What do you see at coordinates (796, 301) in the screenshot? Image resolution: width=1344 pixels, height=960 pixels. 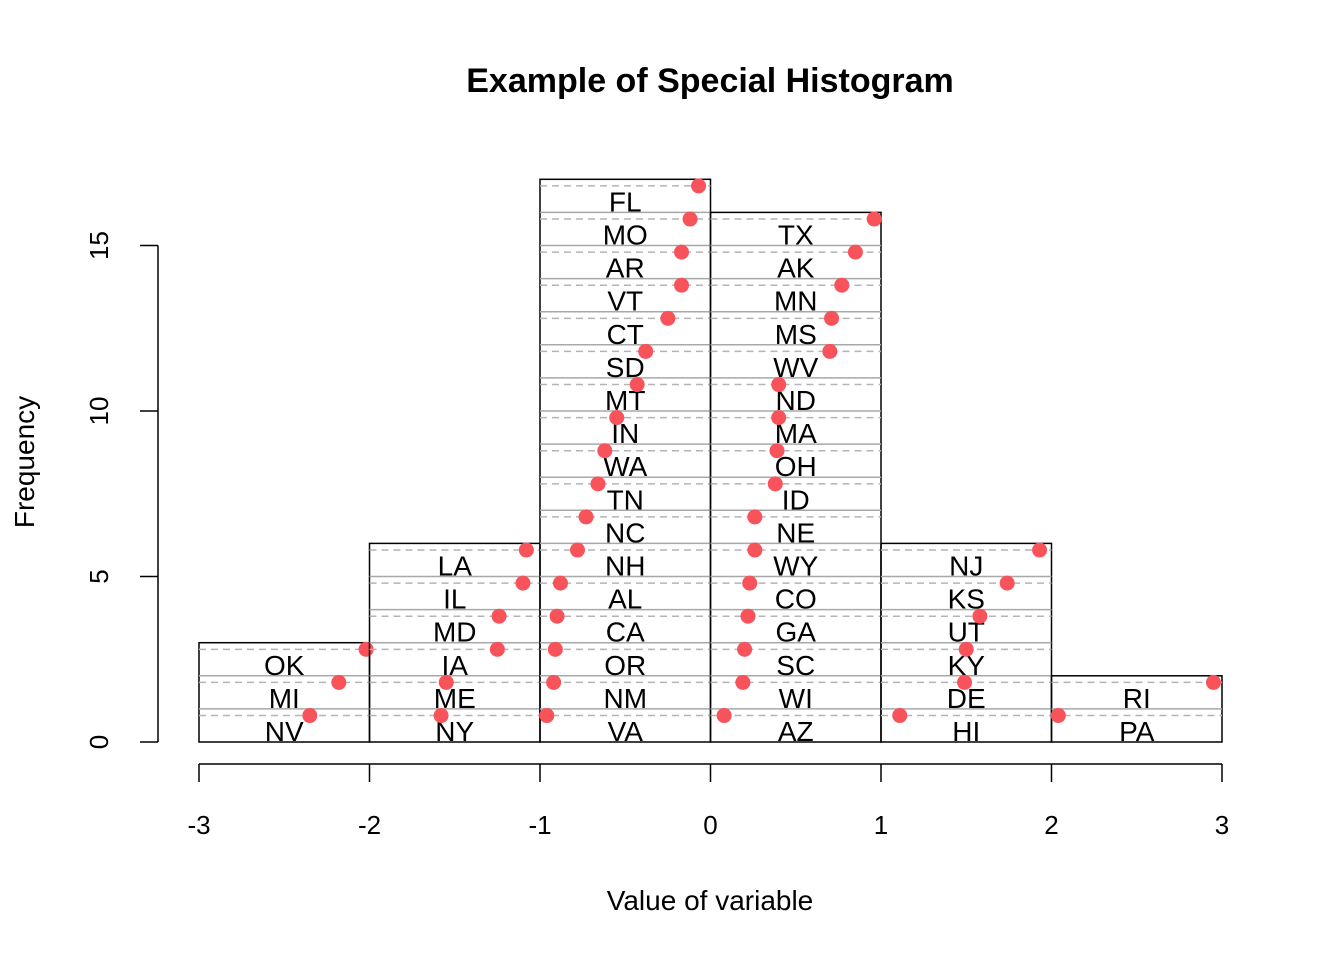 I see `state-label-mn: MN` at bounding box center [796, 301].